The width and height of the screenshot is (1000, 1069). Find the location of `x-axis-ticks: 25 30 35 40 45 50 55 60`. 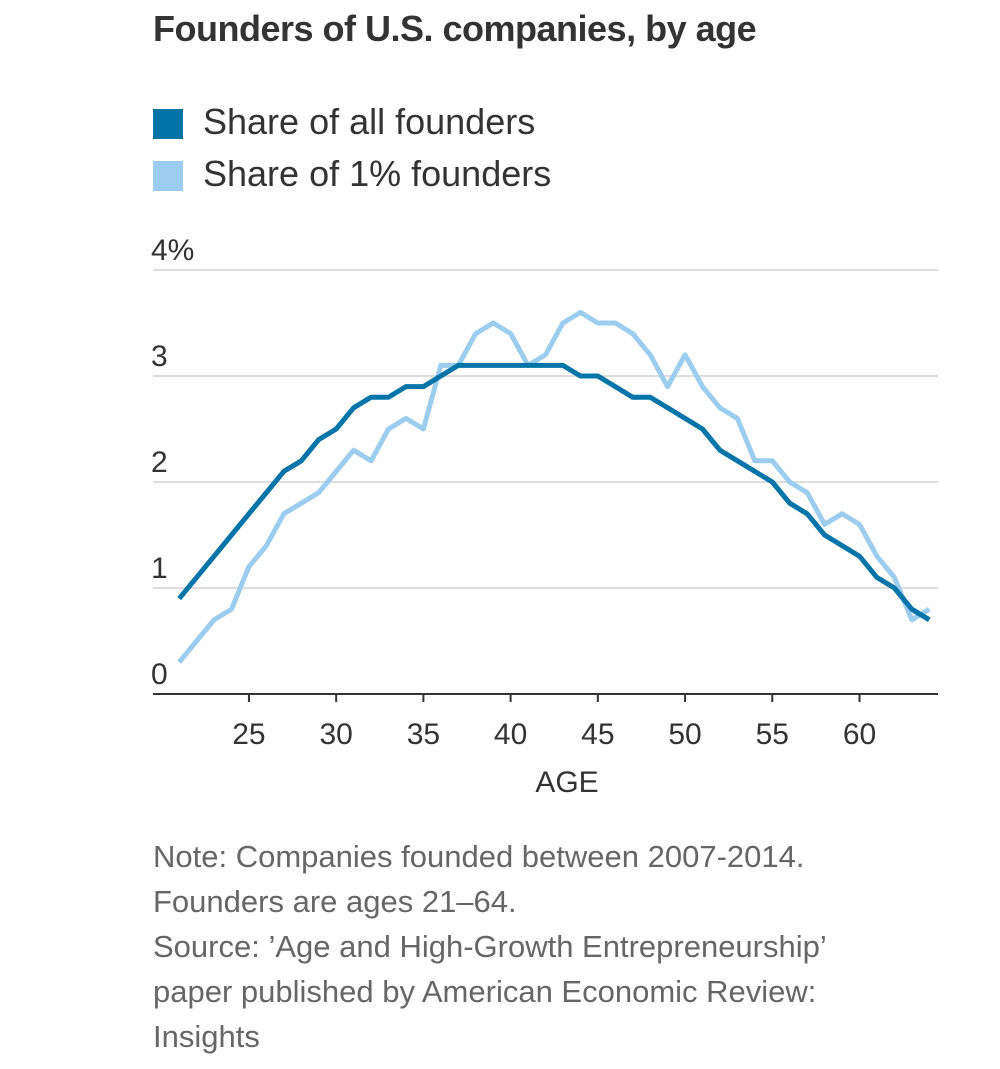

x-axis-ticks: 25 30 35 40 45 50 55 60 is located at coordinates (554, 722).